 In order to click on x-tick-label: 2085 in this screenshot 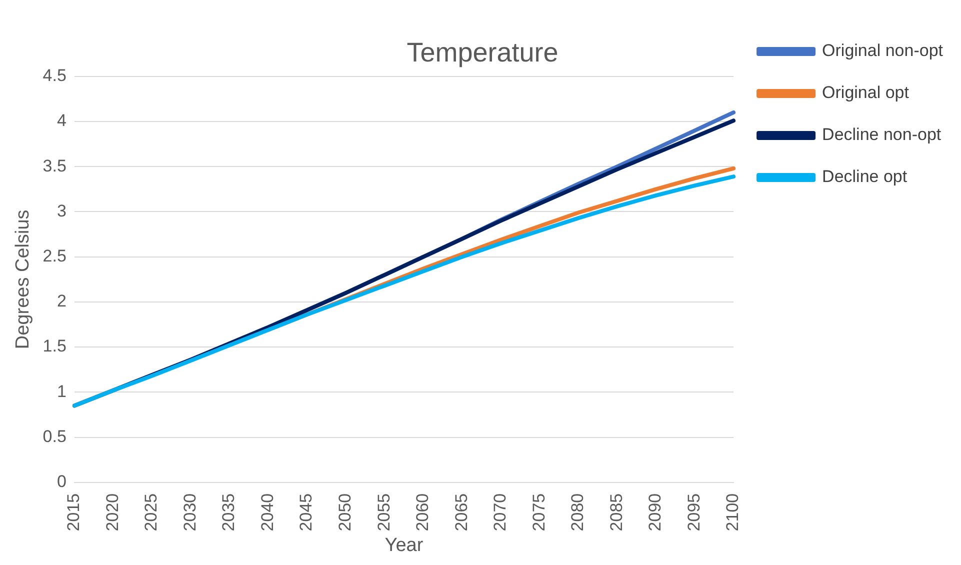, I will do `click(616, 512)`.